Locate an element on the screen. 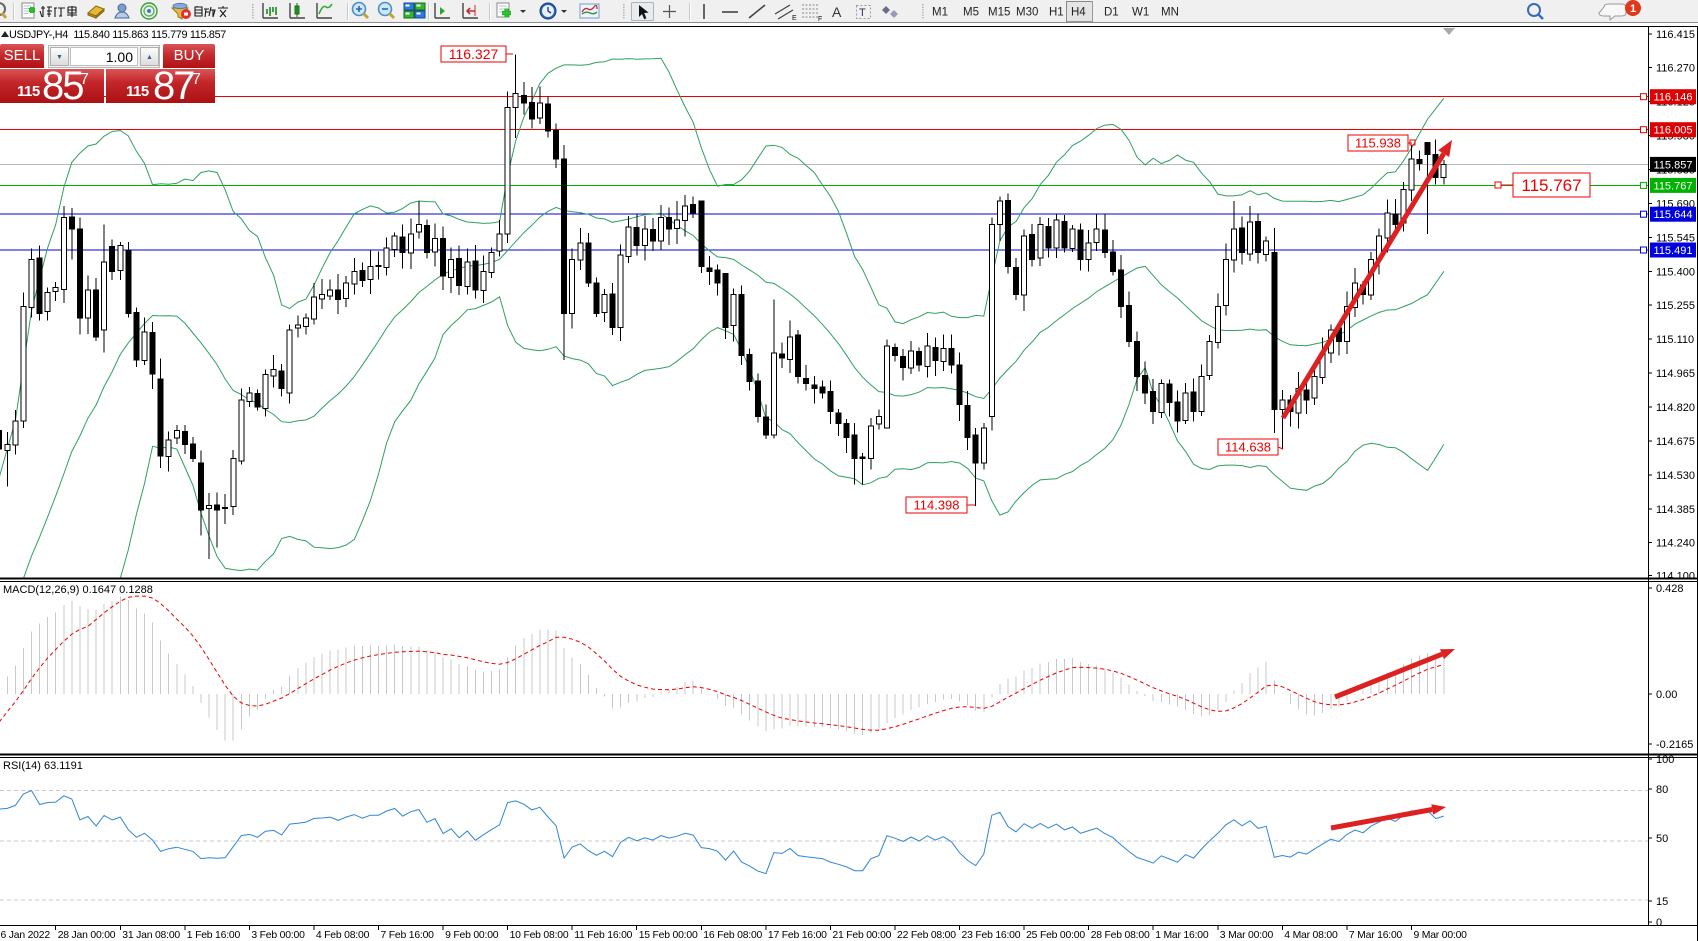  svg-text: 1 Feb 16:00 is located at coordinates (214, 935).